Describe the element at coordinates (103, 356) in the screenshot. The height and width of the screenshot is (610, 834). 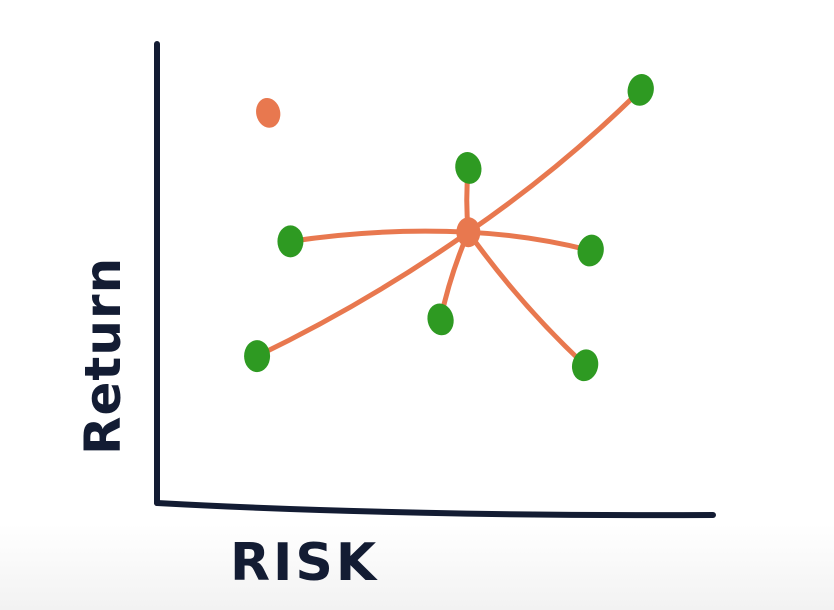
I see `y-axis-label: Return` at that location.